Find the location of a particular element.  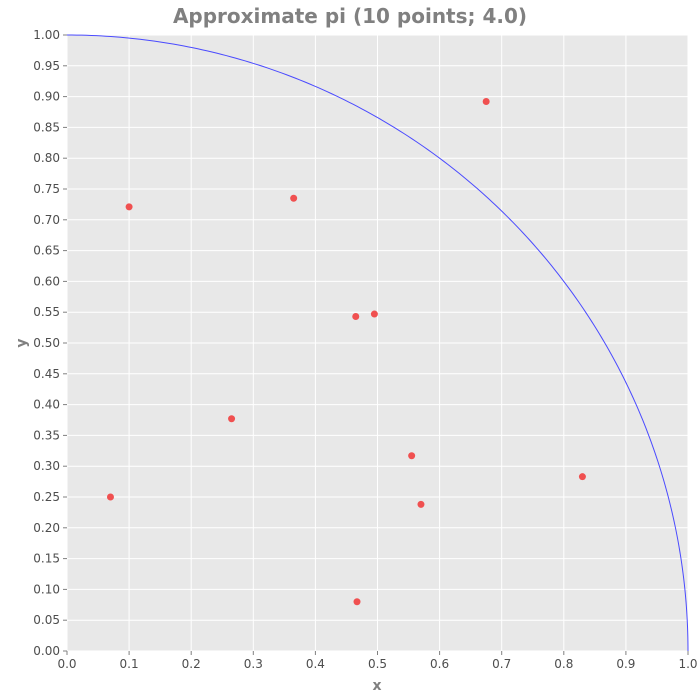

y-tick-label: 0.85 is located at coordinates (46, 127).